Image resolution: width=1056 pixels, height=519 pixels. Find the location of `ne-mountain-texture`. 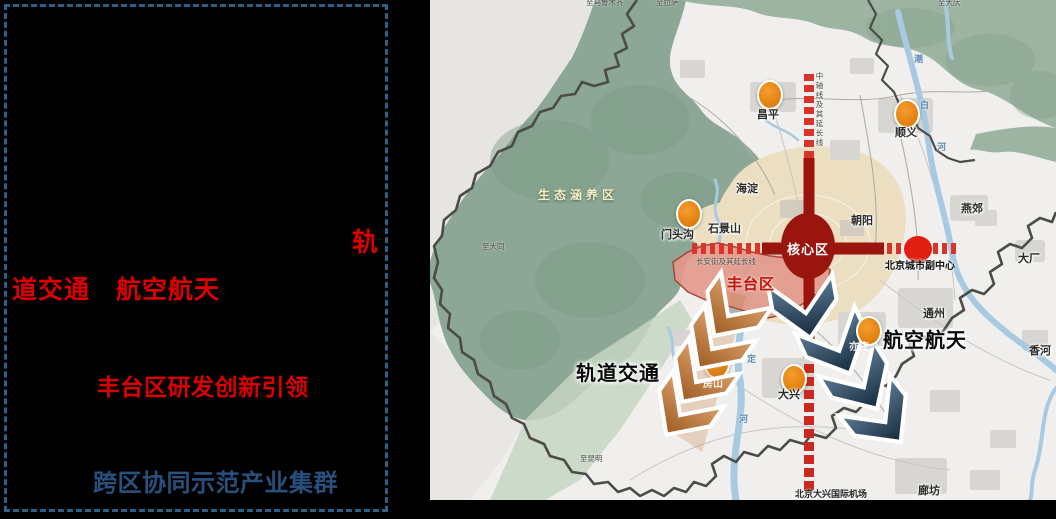

ne-mountain-texture is located at coordinates (960, 63).